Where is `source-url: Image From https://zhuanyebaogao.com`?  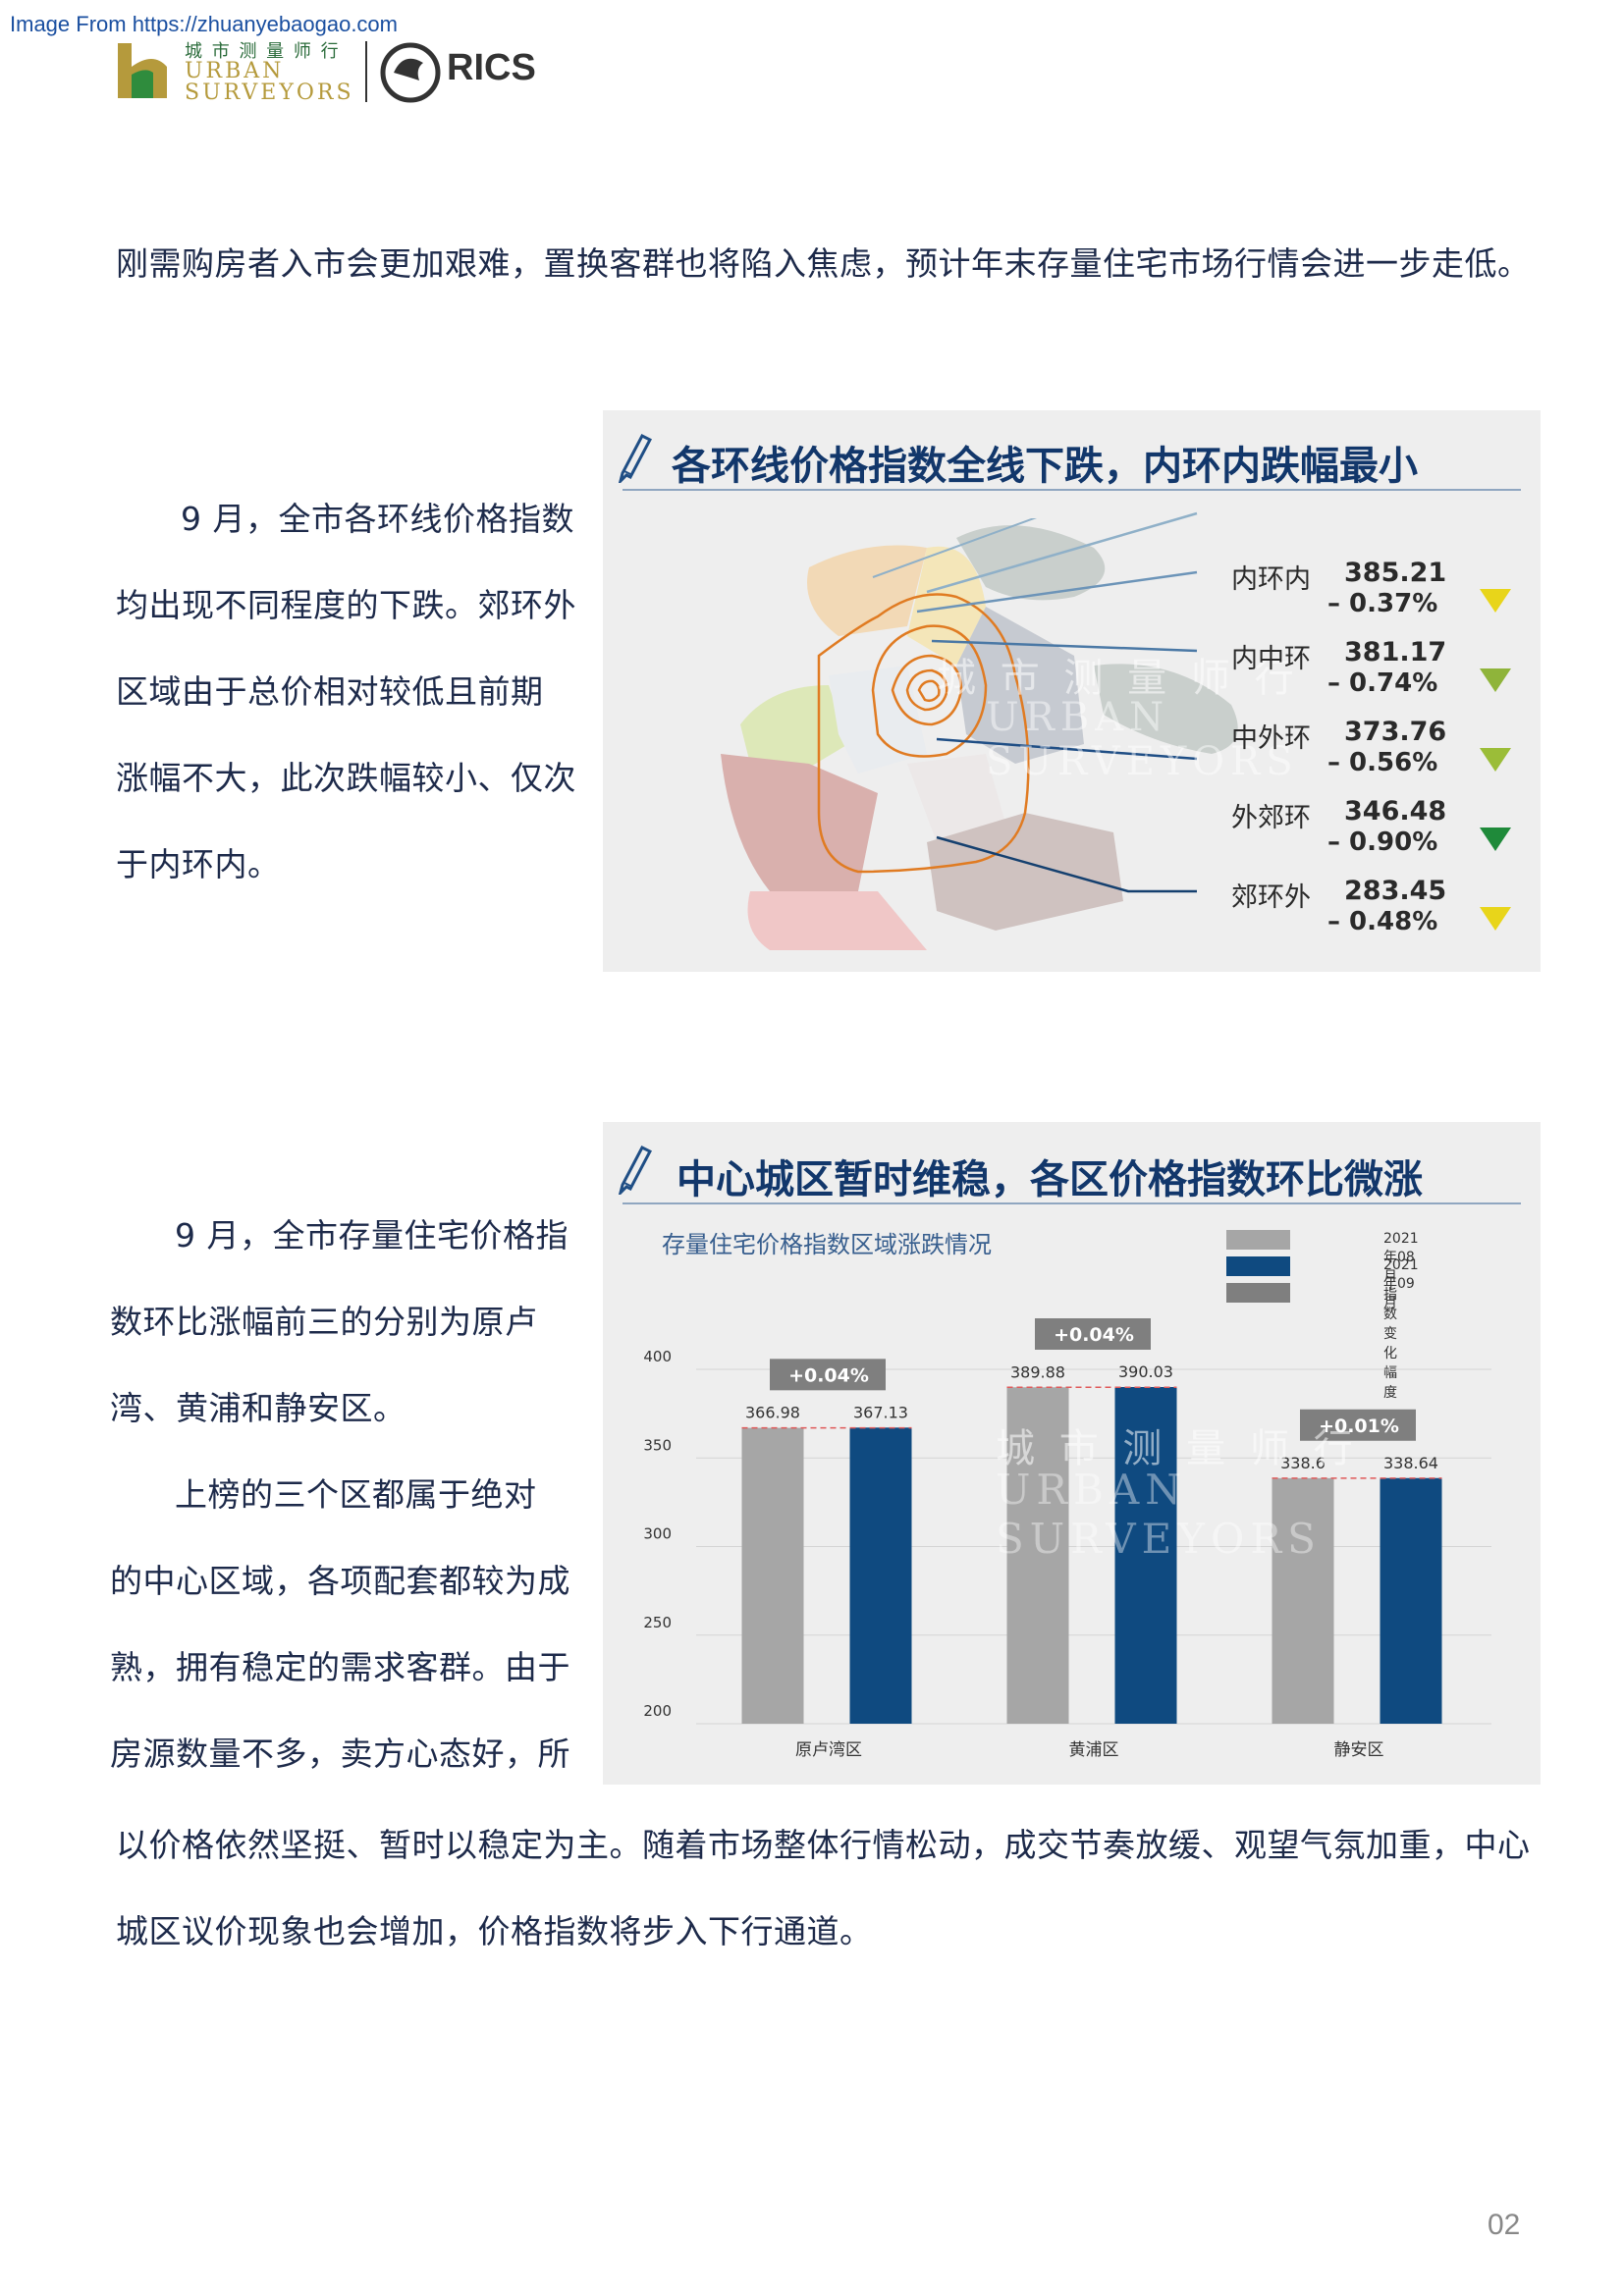 source-url: Image From https://zhuanyebaogao.com is located at coordinates (204, 24).